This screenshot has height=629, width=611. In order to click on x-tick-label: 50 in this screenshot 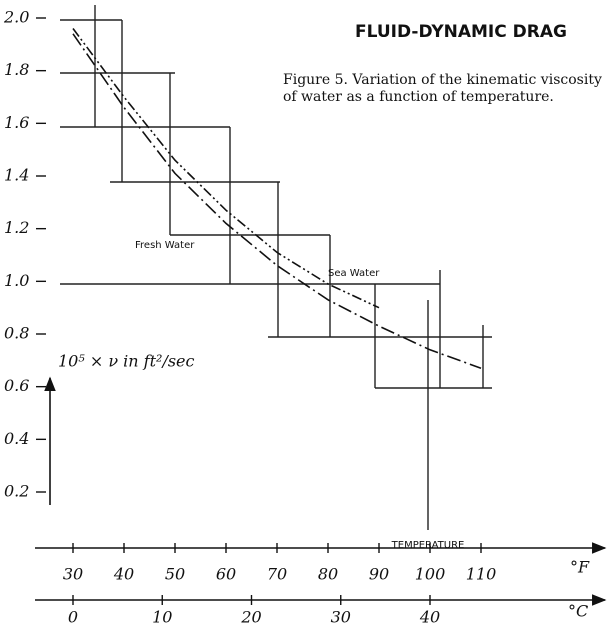, I will do `click(175, 574)`.